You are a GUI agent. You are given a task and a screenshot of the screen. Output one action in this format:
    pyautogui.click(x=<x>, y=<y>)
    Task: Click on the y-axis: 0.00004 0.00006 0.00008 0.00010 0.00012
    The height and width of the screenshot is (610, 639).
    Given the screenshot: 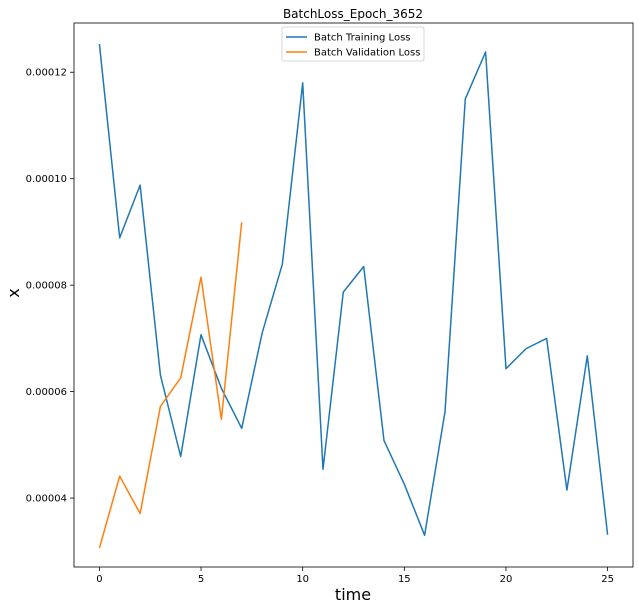 What is the action you would take?
    pyautogui.click(x=50, y=286)
    